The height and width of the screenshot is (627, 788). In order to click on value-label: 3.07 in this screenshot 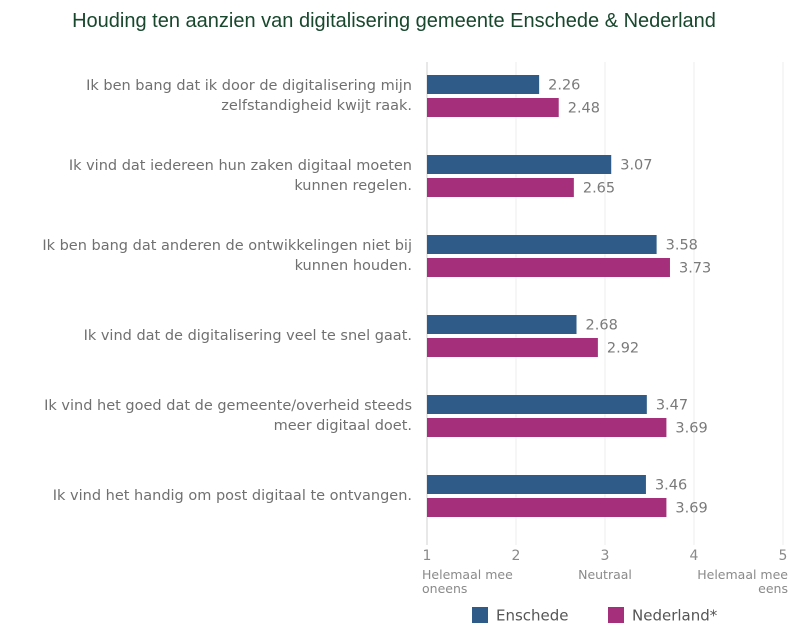, I will do `click(636, 166)`.